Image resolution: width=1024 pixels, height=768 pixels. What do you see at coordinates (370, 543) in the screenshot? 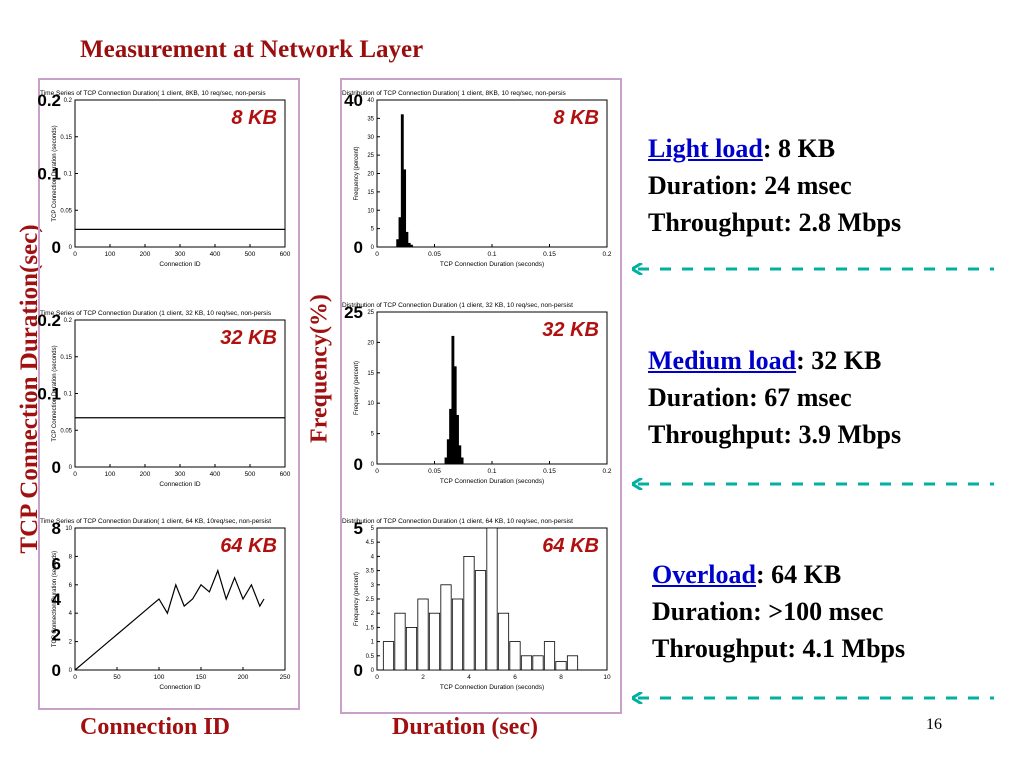
I see `y-tick-label: 4.5` at bounding box center [370, 543].